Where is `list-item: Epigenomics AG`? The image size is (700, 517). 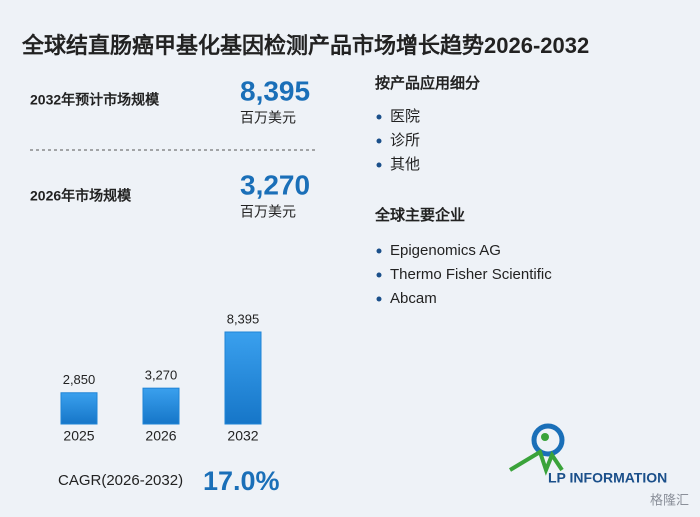
list-item: Epigenomics AG is located at coordinates (445, 250).